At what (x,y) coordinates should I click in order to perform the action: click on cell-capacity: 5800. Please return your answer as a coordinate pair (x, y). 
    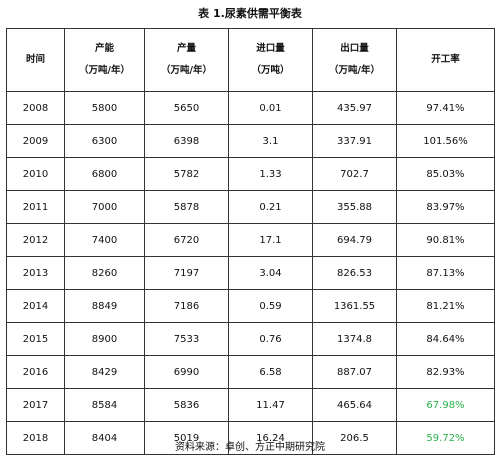
    Looking at the image, I should click on (104, 108).